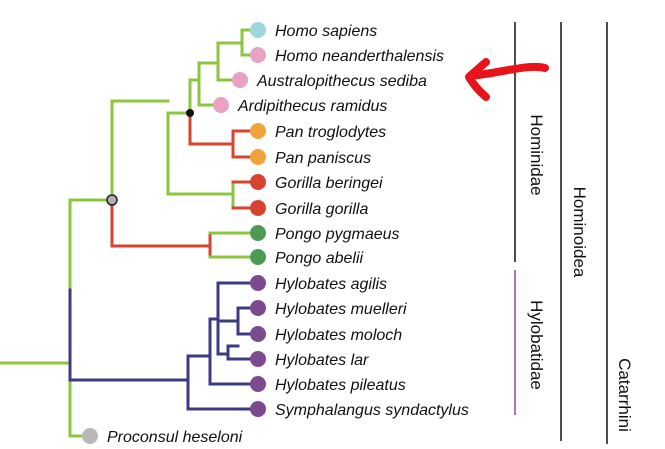  What do you see at coordinates (323, 158) in the screenshot?
I see `species-label: Pan paniscus` at bounding box center [323, 158].